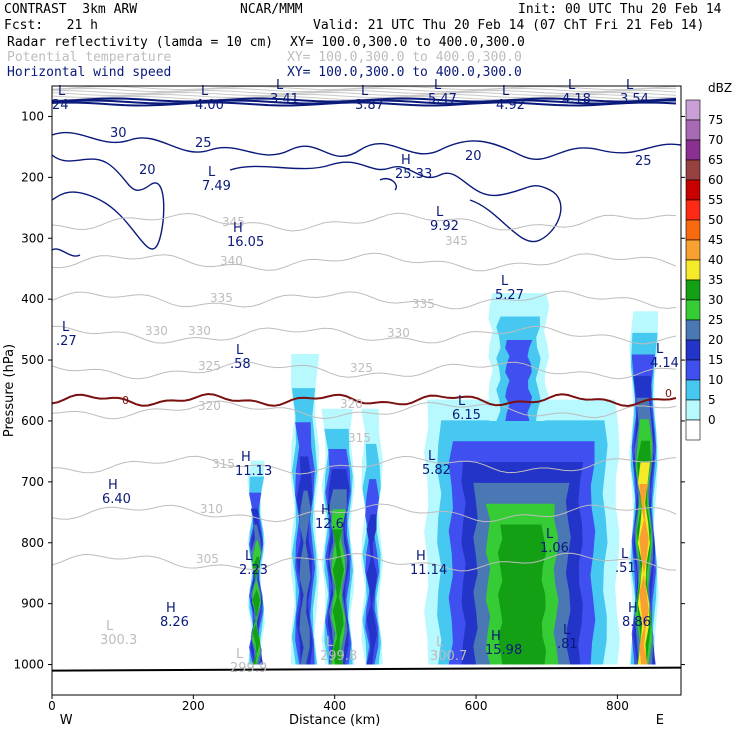 This screenshot has width=740, height=740. Describe the element at coordinates (156, 331) in the screenshot. I see `theta-label-330-0: 330` at that location.